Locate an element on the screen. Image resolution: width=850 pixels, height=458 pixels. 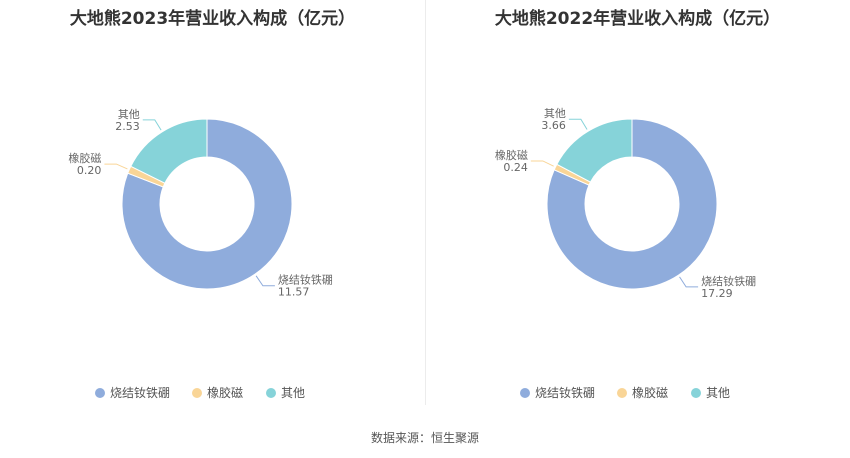
panel-divider is located at coordinates (425, 202).